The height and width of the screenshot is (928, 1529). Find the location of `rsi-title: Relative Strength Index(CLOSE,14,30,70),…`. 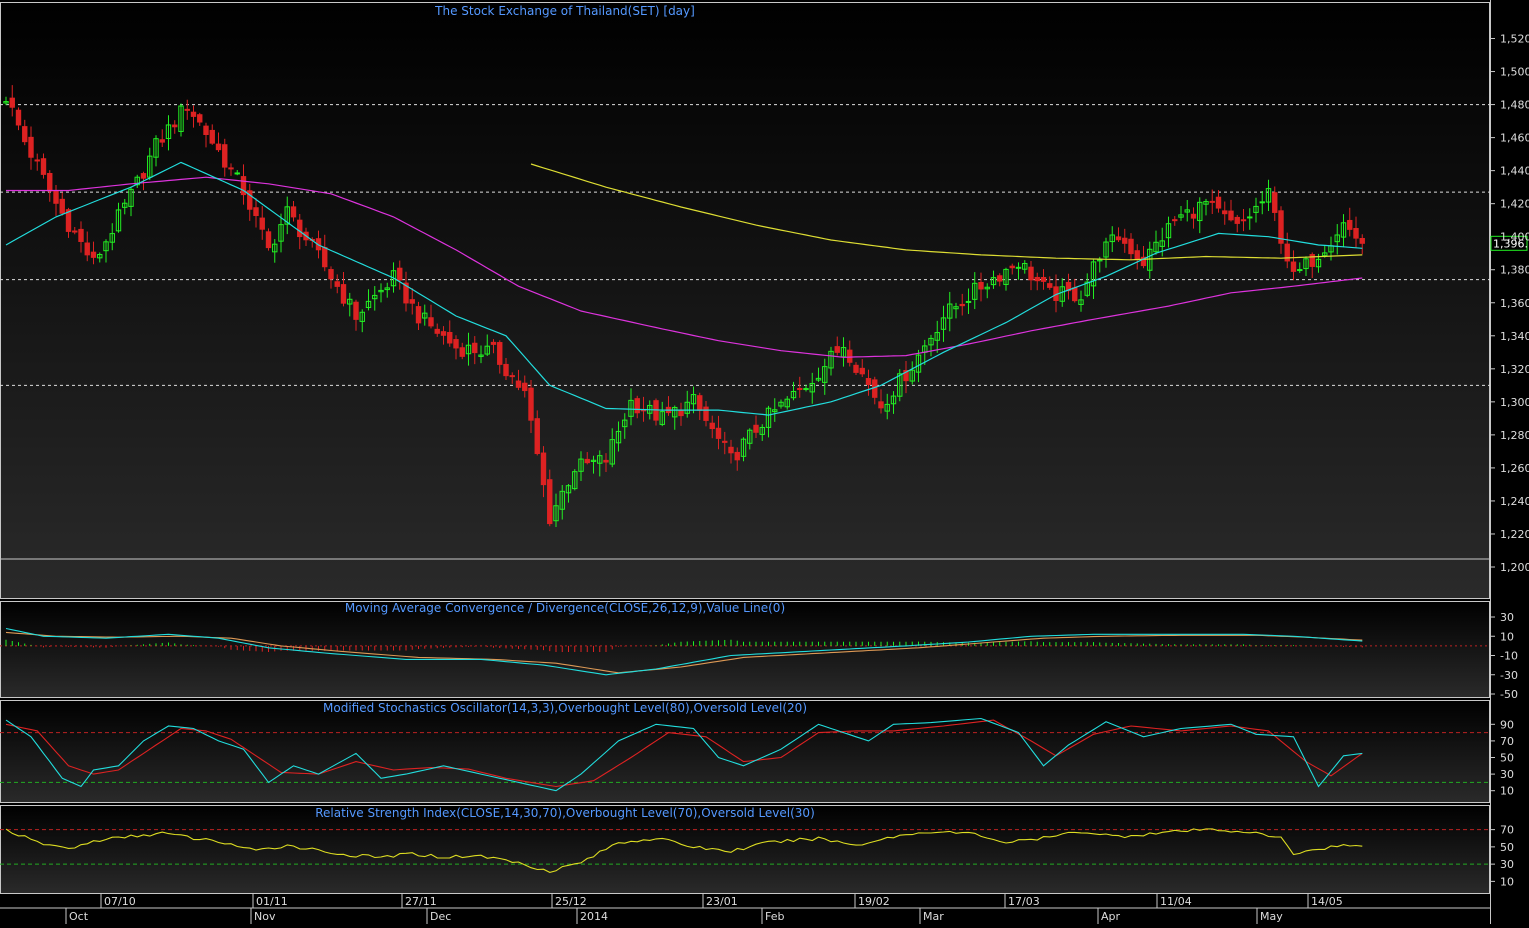

rsi-title: Relative Strength Index(CLOSE,14,30,70),… is located at coordinates (565, 813).